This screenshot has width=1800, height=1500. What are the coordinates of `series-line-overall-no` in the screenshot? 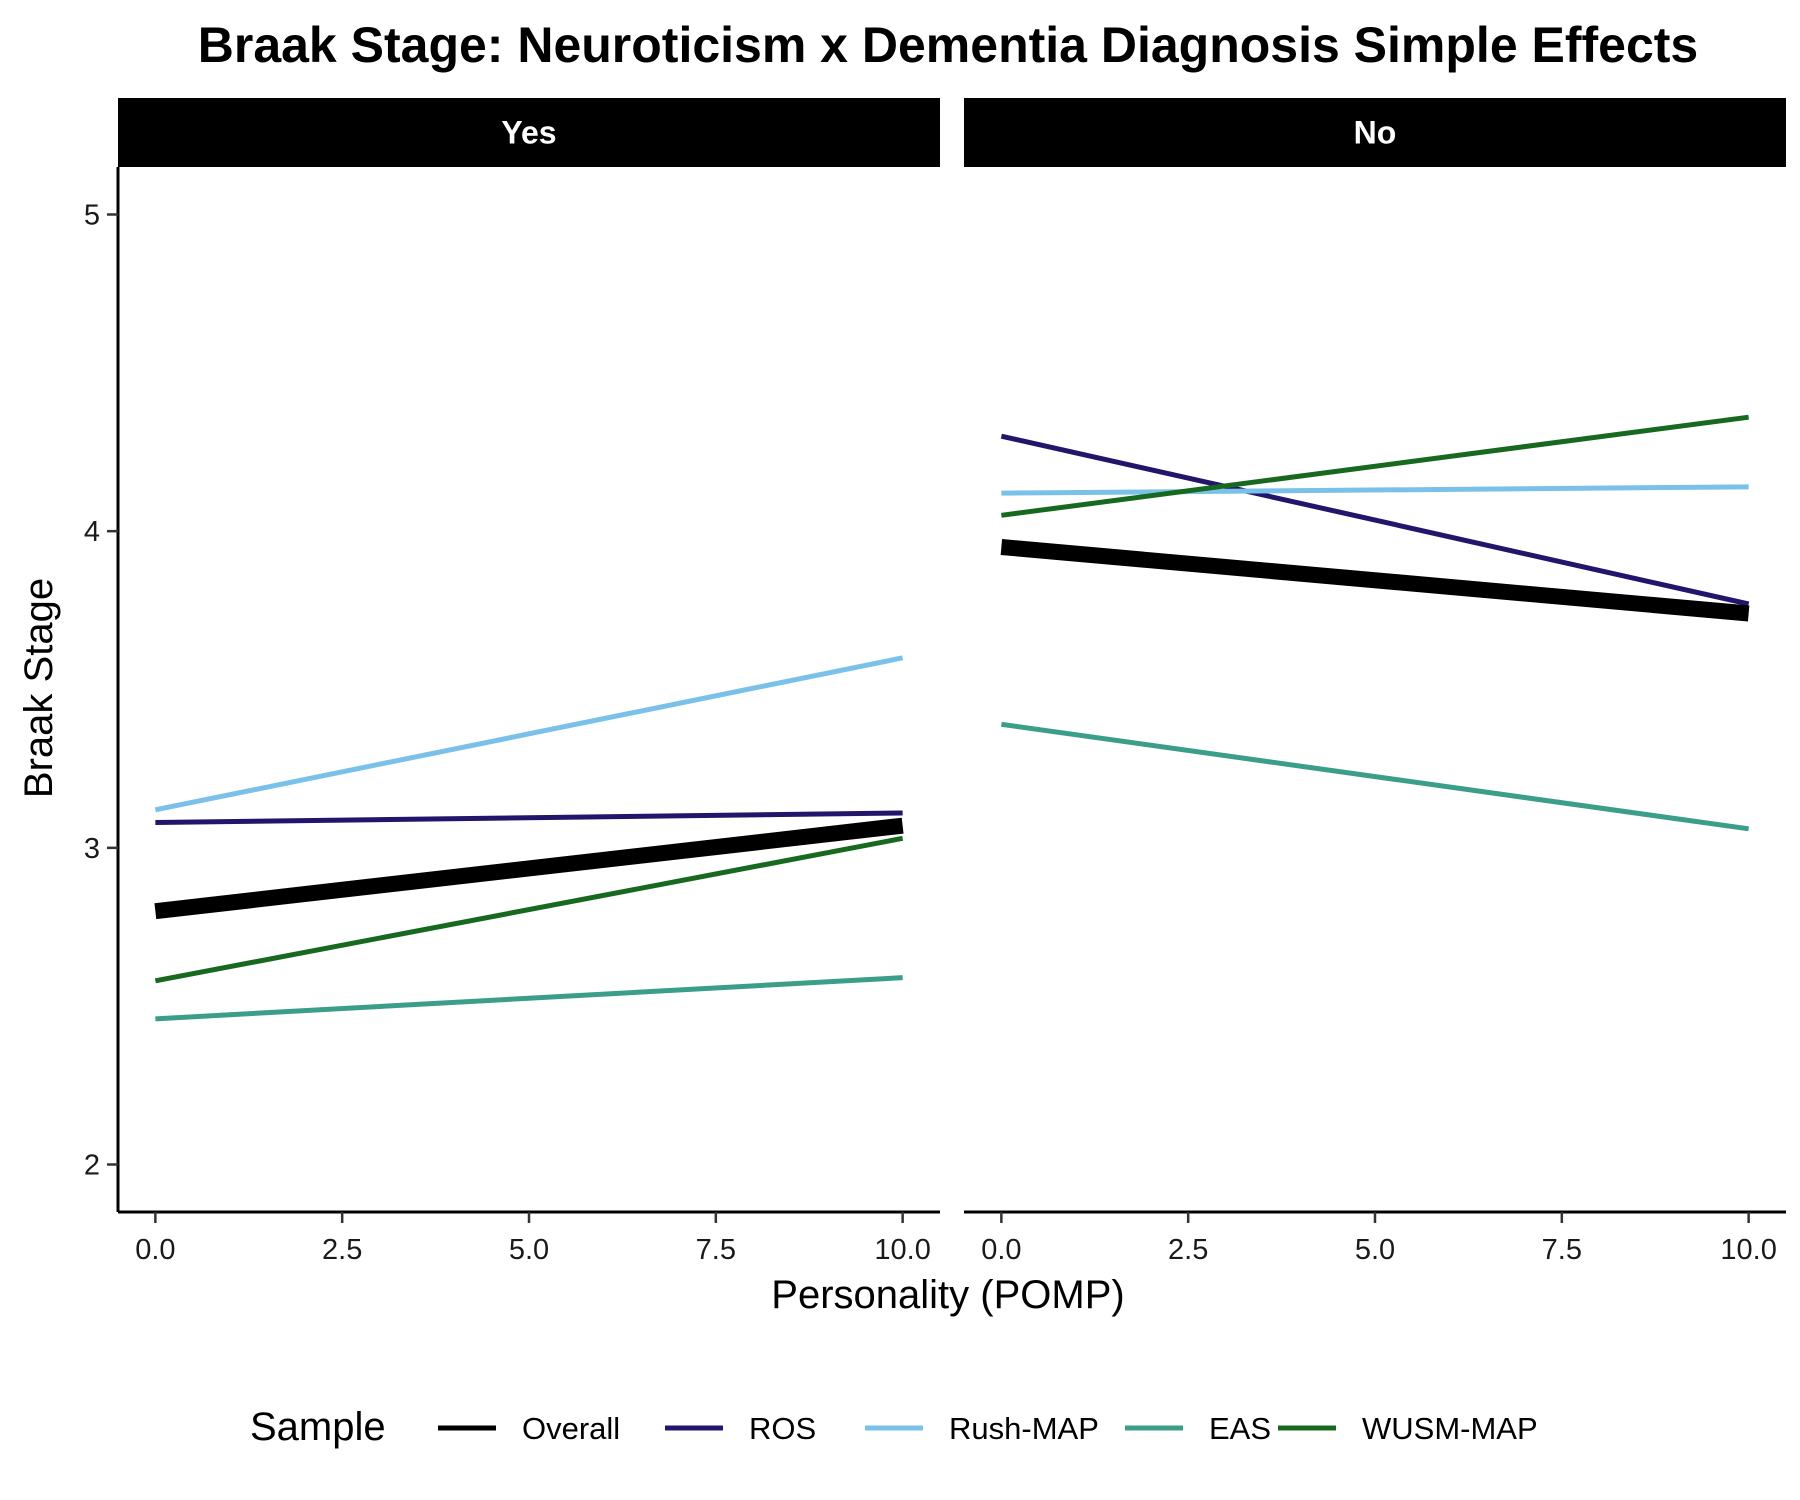 It's located at (1375, 580).